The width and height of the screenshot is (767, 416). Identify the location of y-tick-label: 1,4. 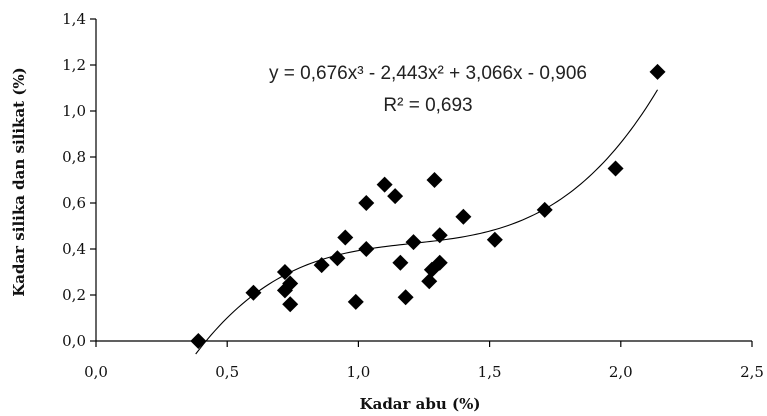
(74, 19).